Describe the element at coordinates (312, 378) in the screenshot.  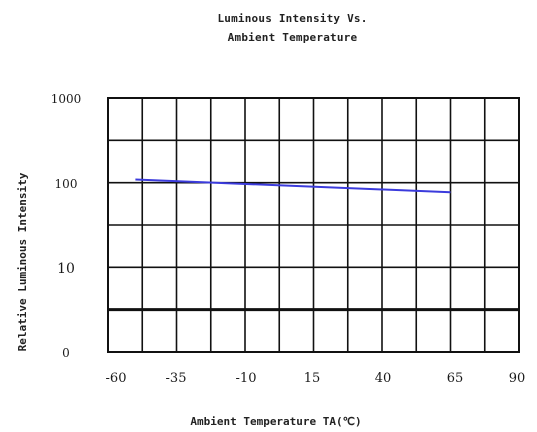
I see `x-tick-label: 15` at that location.